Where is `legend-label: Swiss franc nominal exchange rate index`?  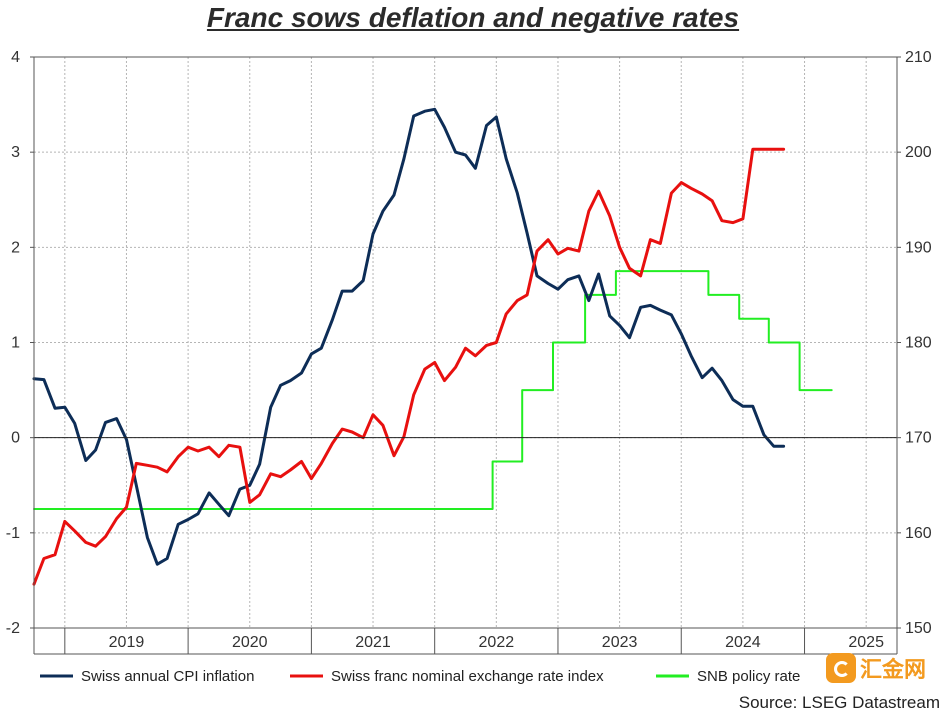 legend-label: Swiss franc nominal exchange rate index is located at coordinates (467, 676).